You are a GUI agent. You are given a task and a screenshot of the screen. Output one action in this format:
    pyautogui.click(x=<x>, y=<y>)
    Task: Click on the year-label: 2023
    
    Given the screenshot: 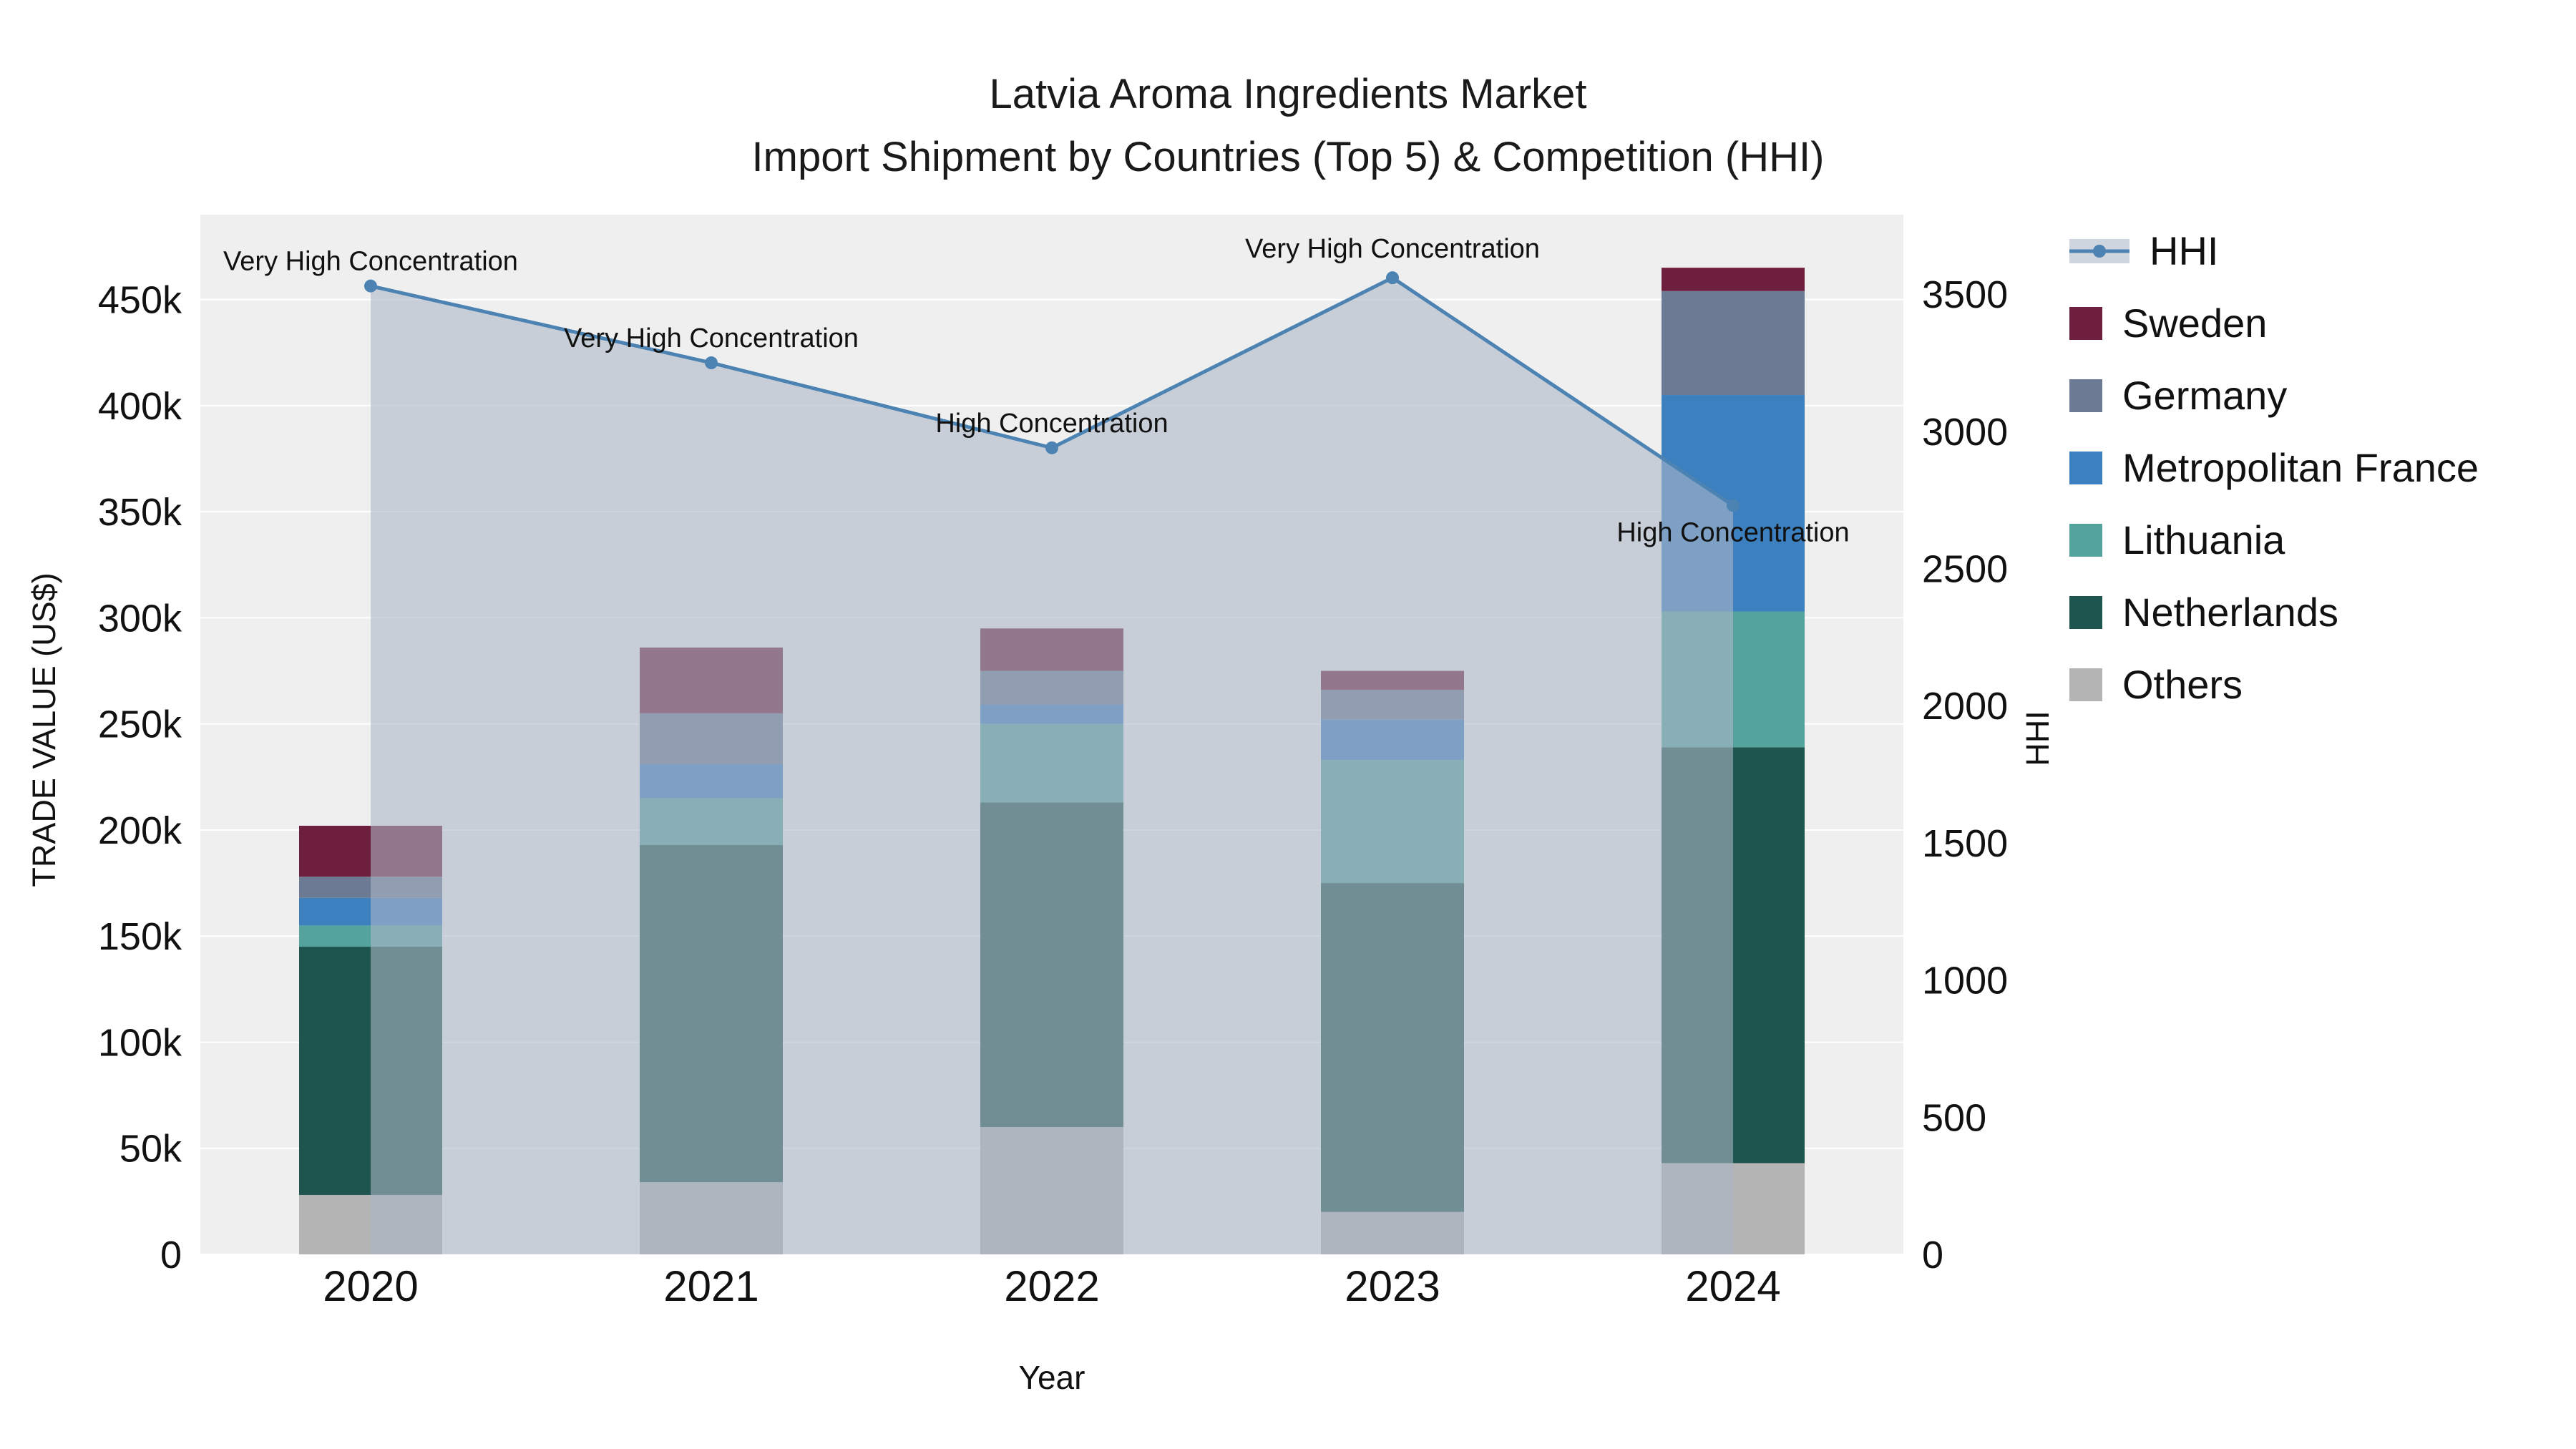 What is the action you would take?
    pyautogui.click(x=1392, y=1286)
    